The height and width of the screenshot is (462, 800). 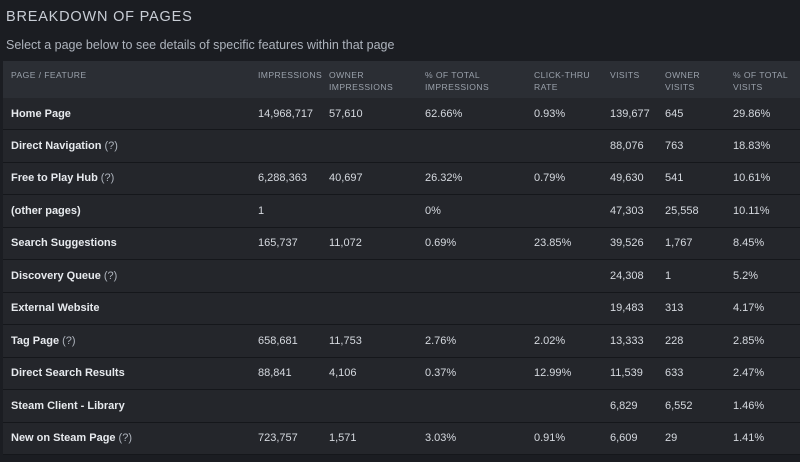 I want to click on page-name-cell: Home Page, so click(x=42, y=113).